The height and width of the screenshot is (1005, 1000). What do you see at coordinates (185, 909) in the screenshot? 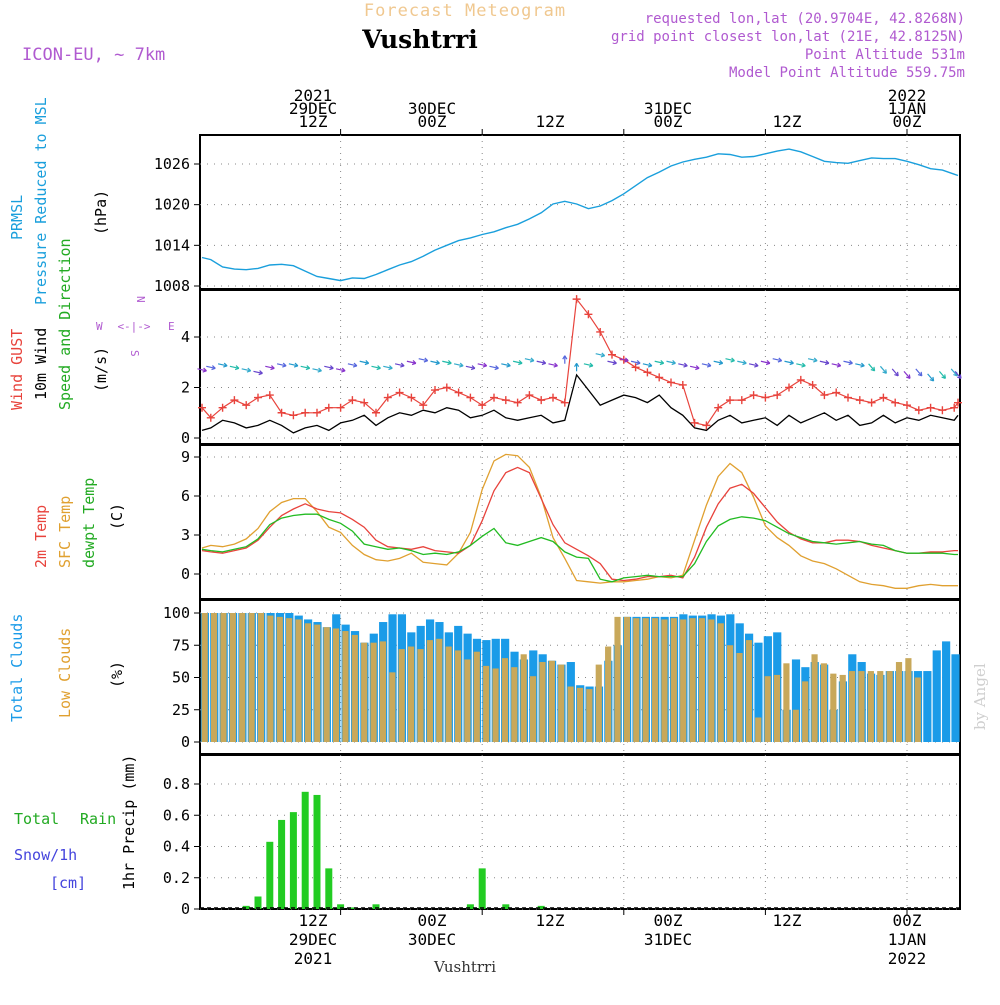
I see `ytick-label: 0` at bounding box center [185, 909].